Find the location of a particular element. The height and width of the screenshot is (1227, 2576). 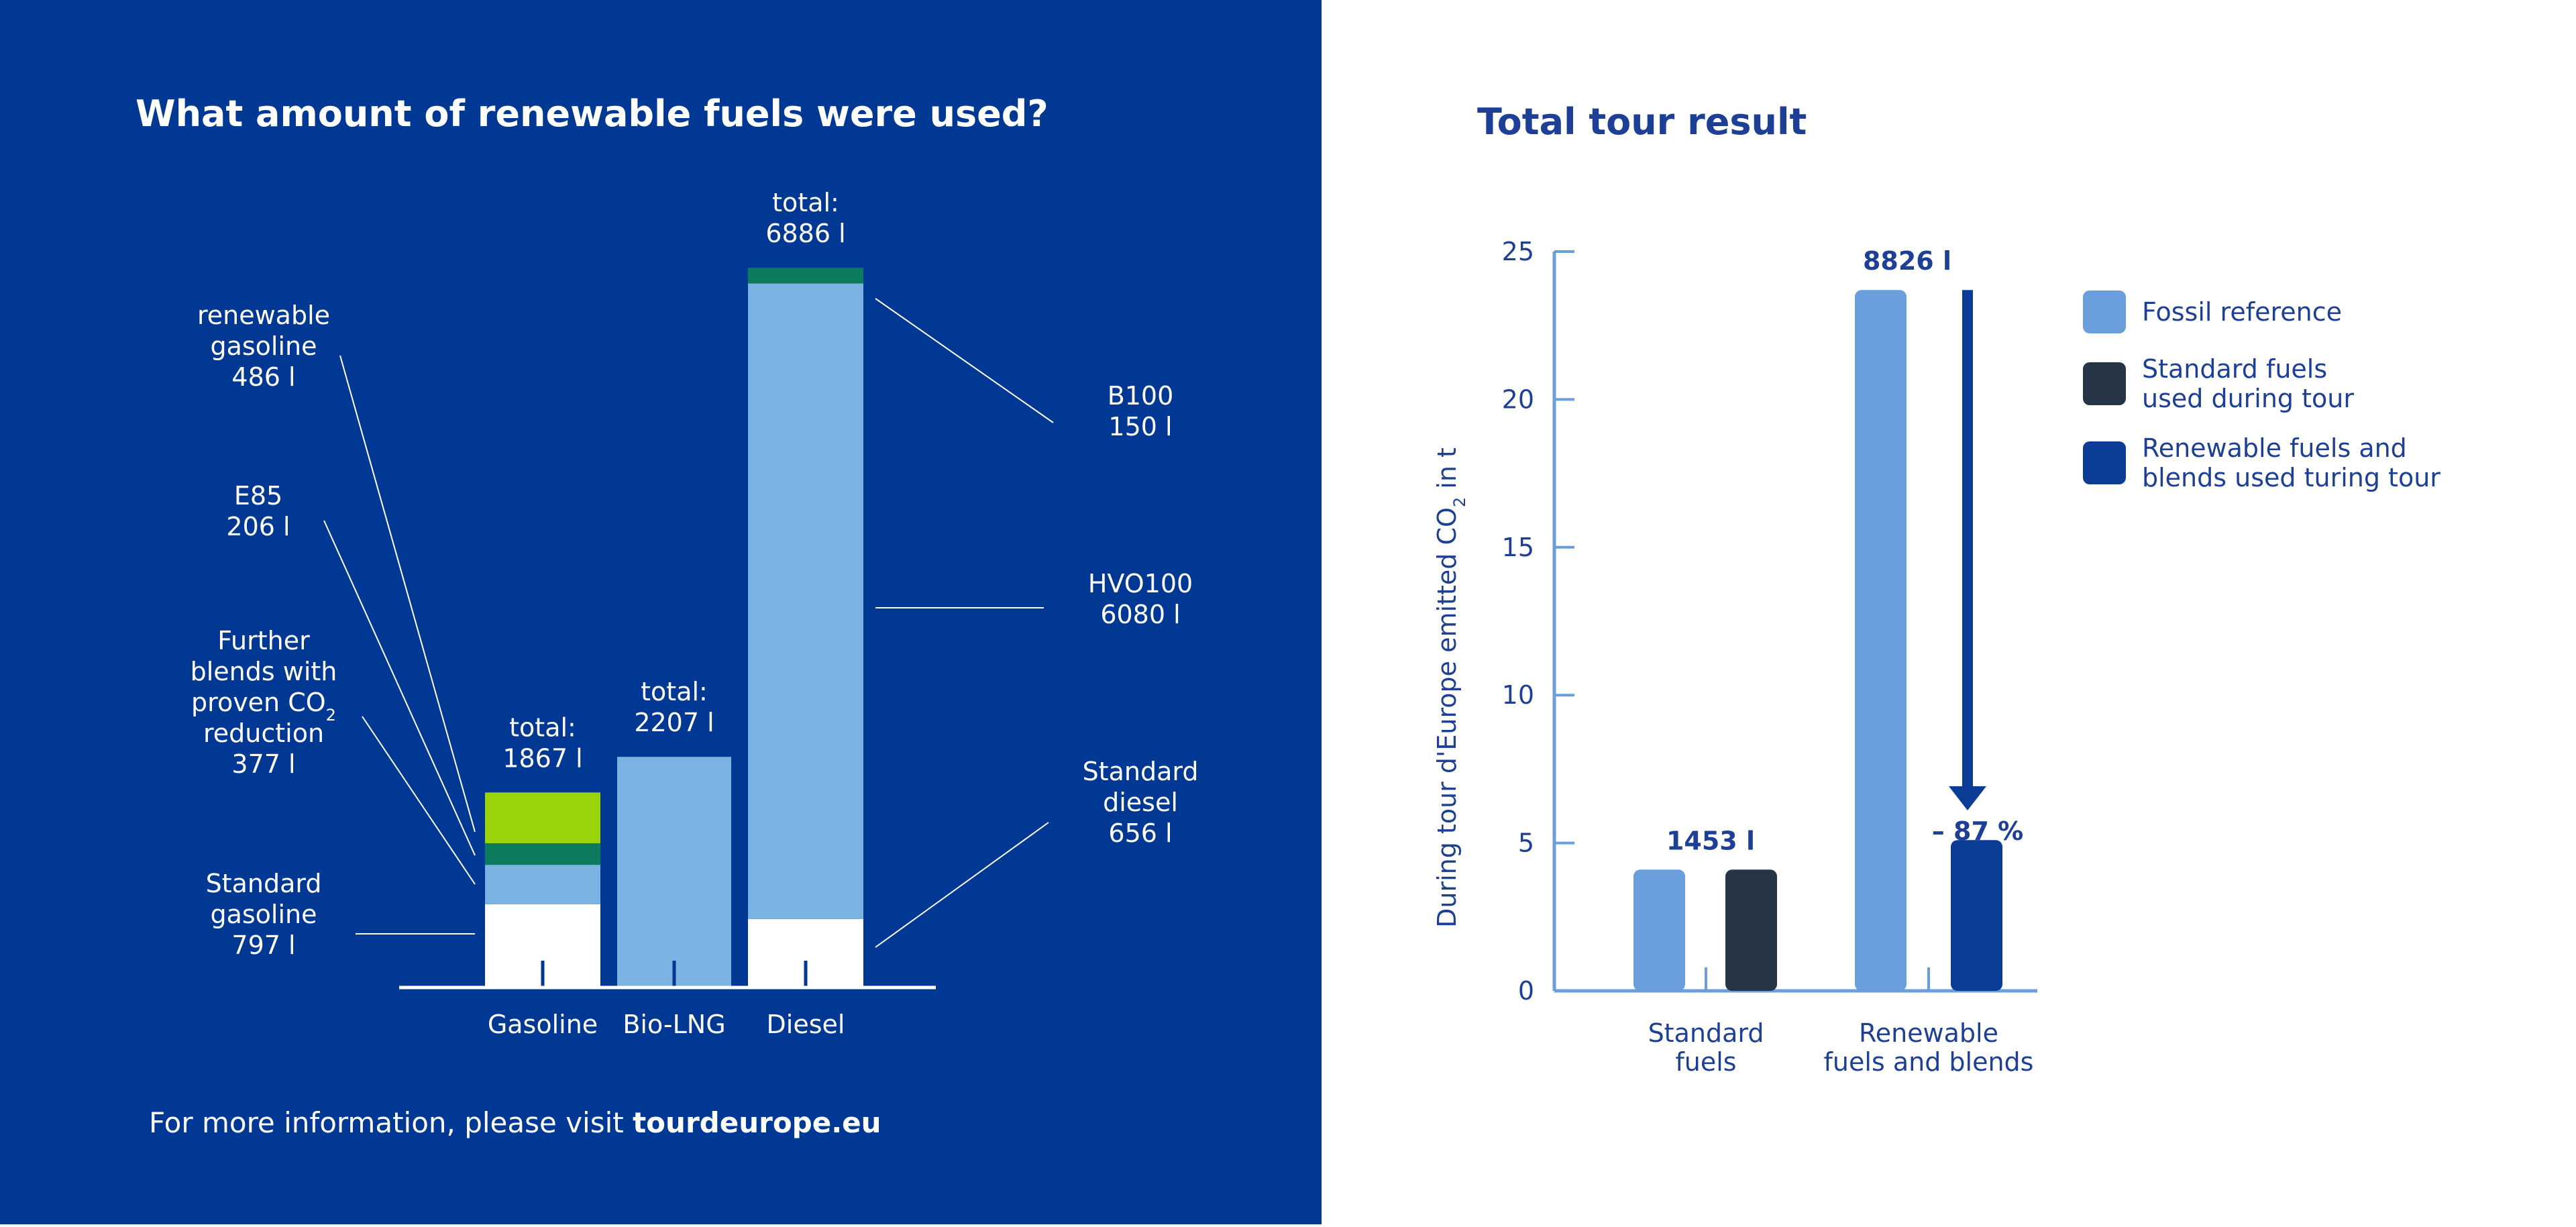

category-label-2: Bio-LNG is located at coordinates (674, 1024).